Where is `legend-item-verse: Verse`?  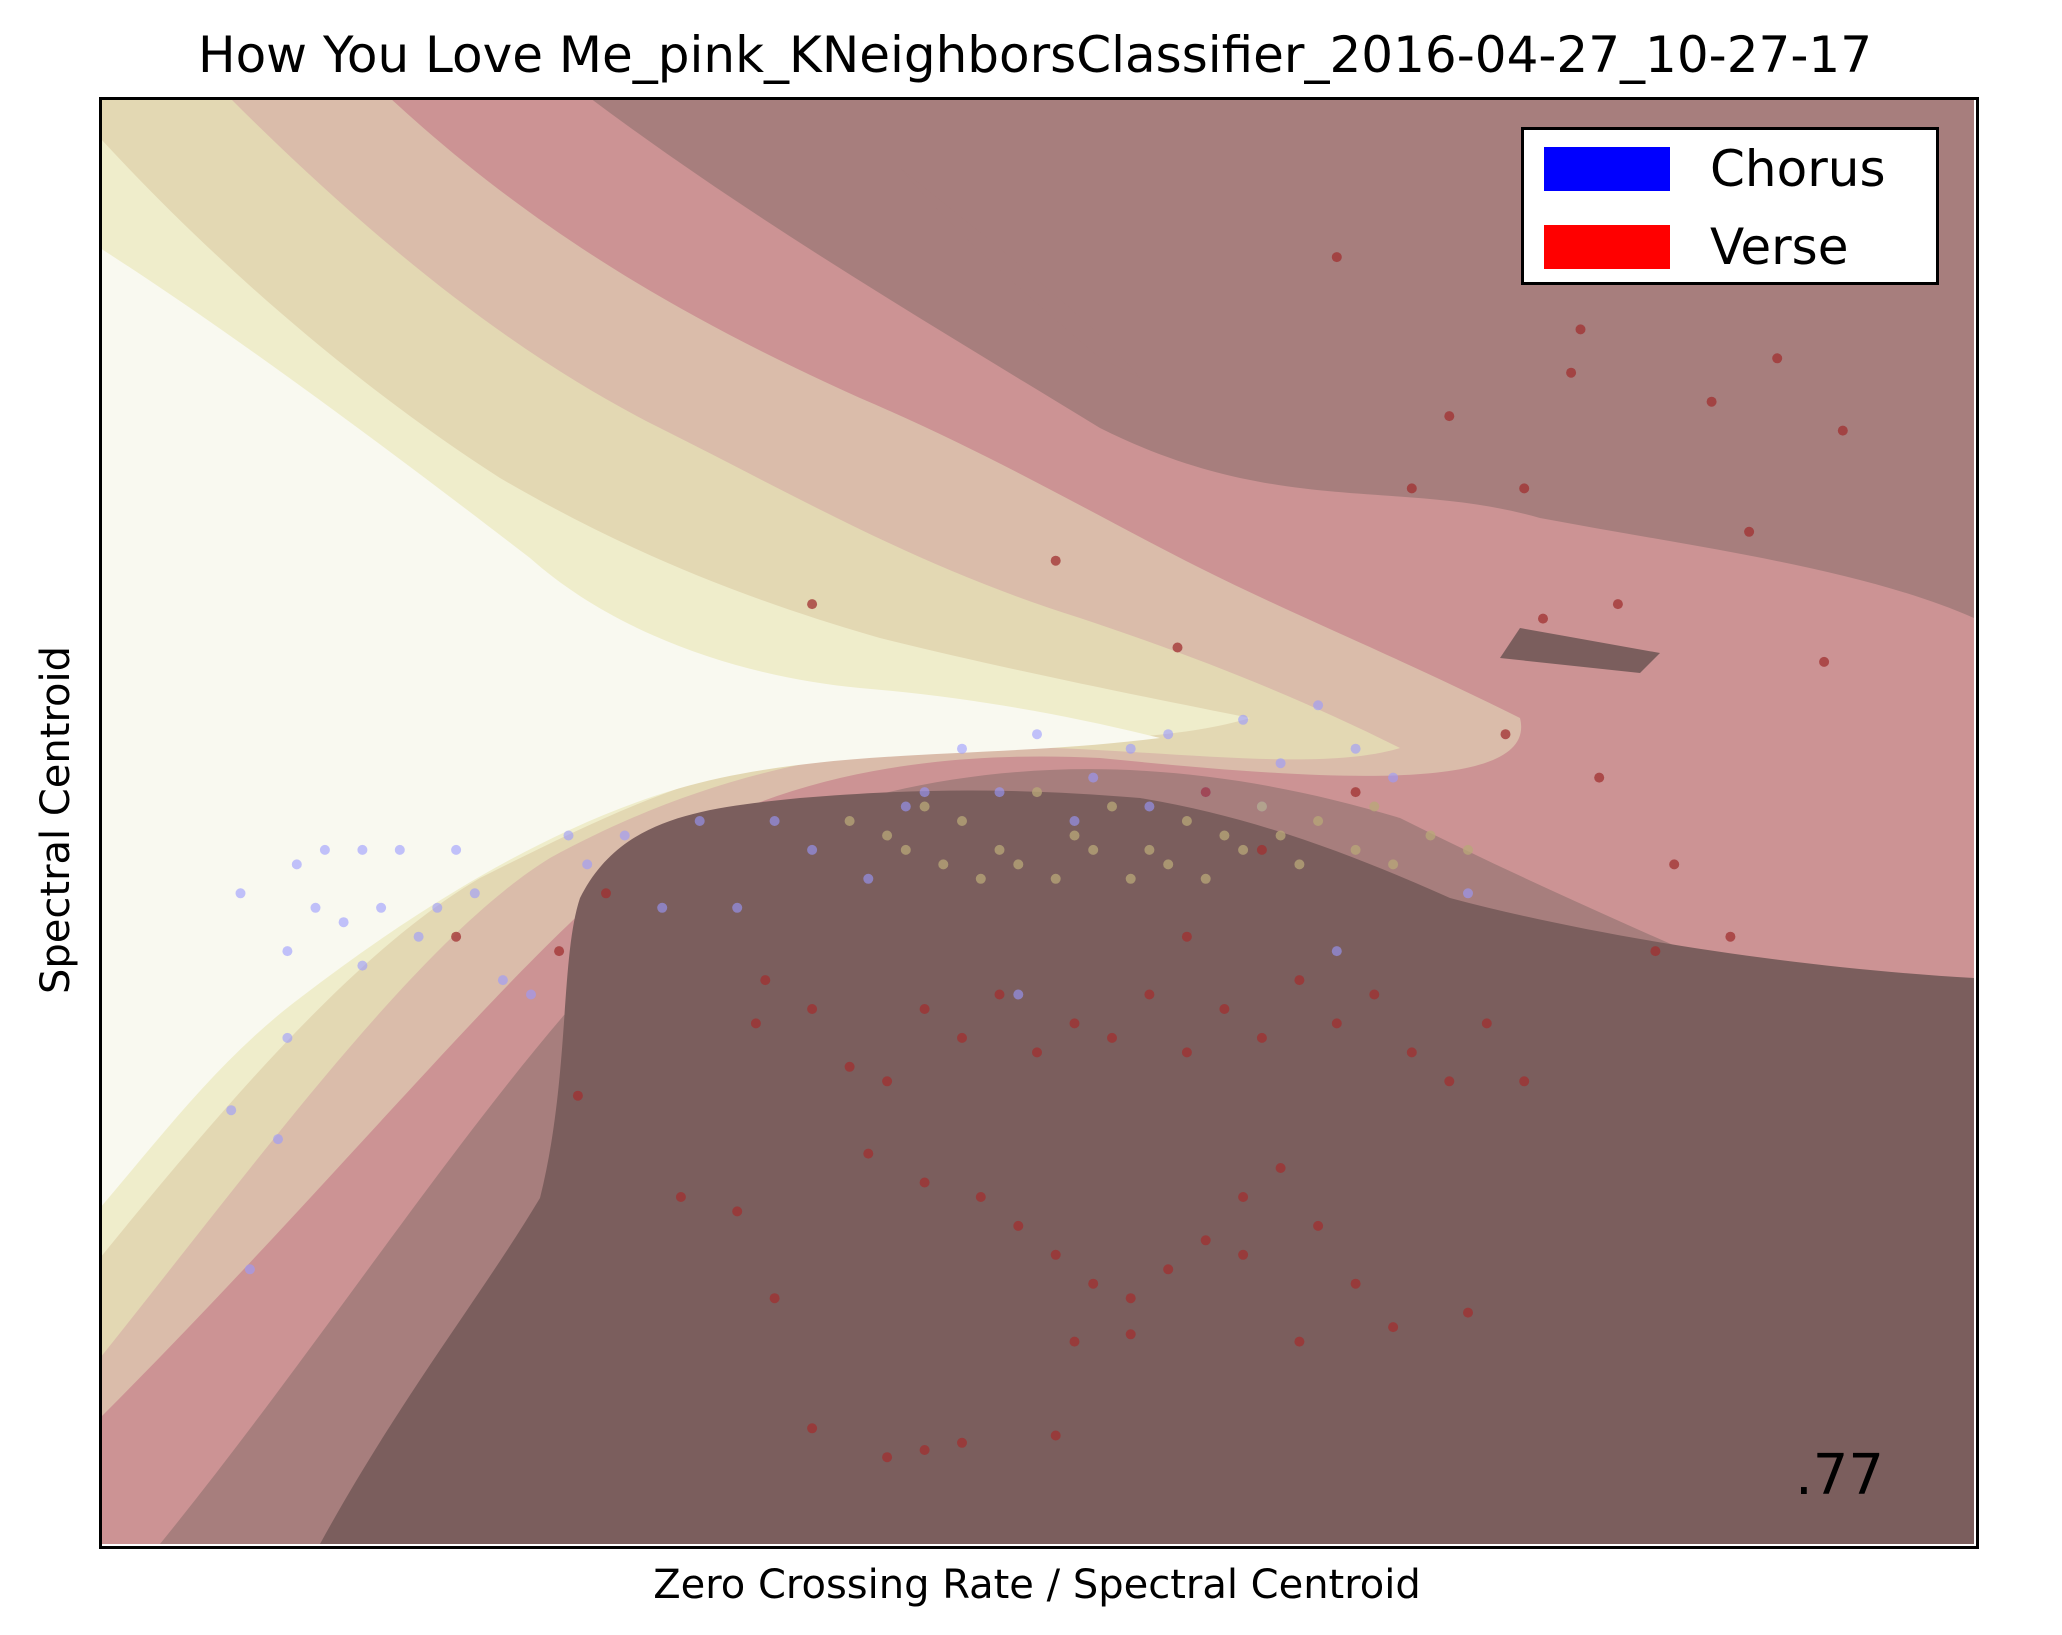
legend-item-verse: Verse is located at coordinates (1696, 247).